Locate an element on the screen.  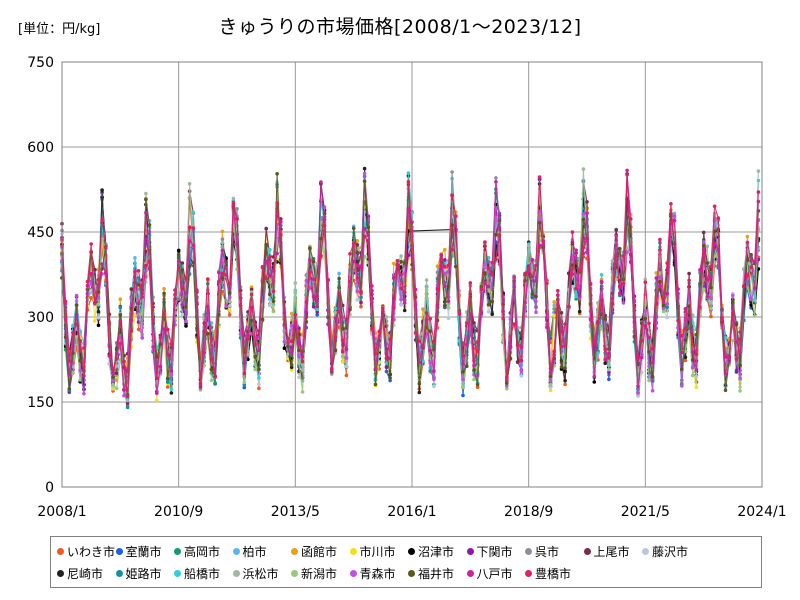
x-tick-label: 2018/9 is located at coordinates (528, 512).